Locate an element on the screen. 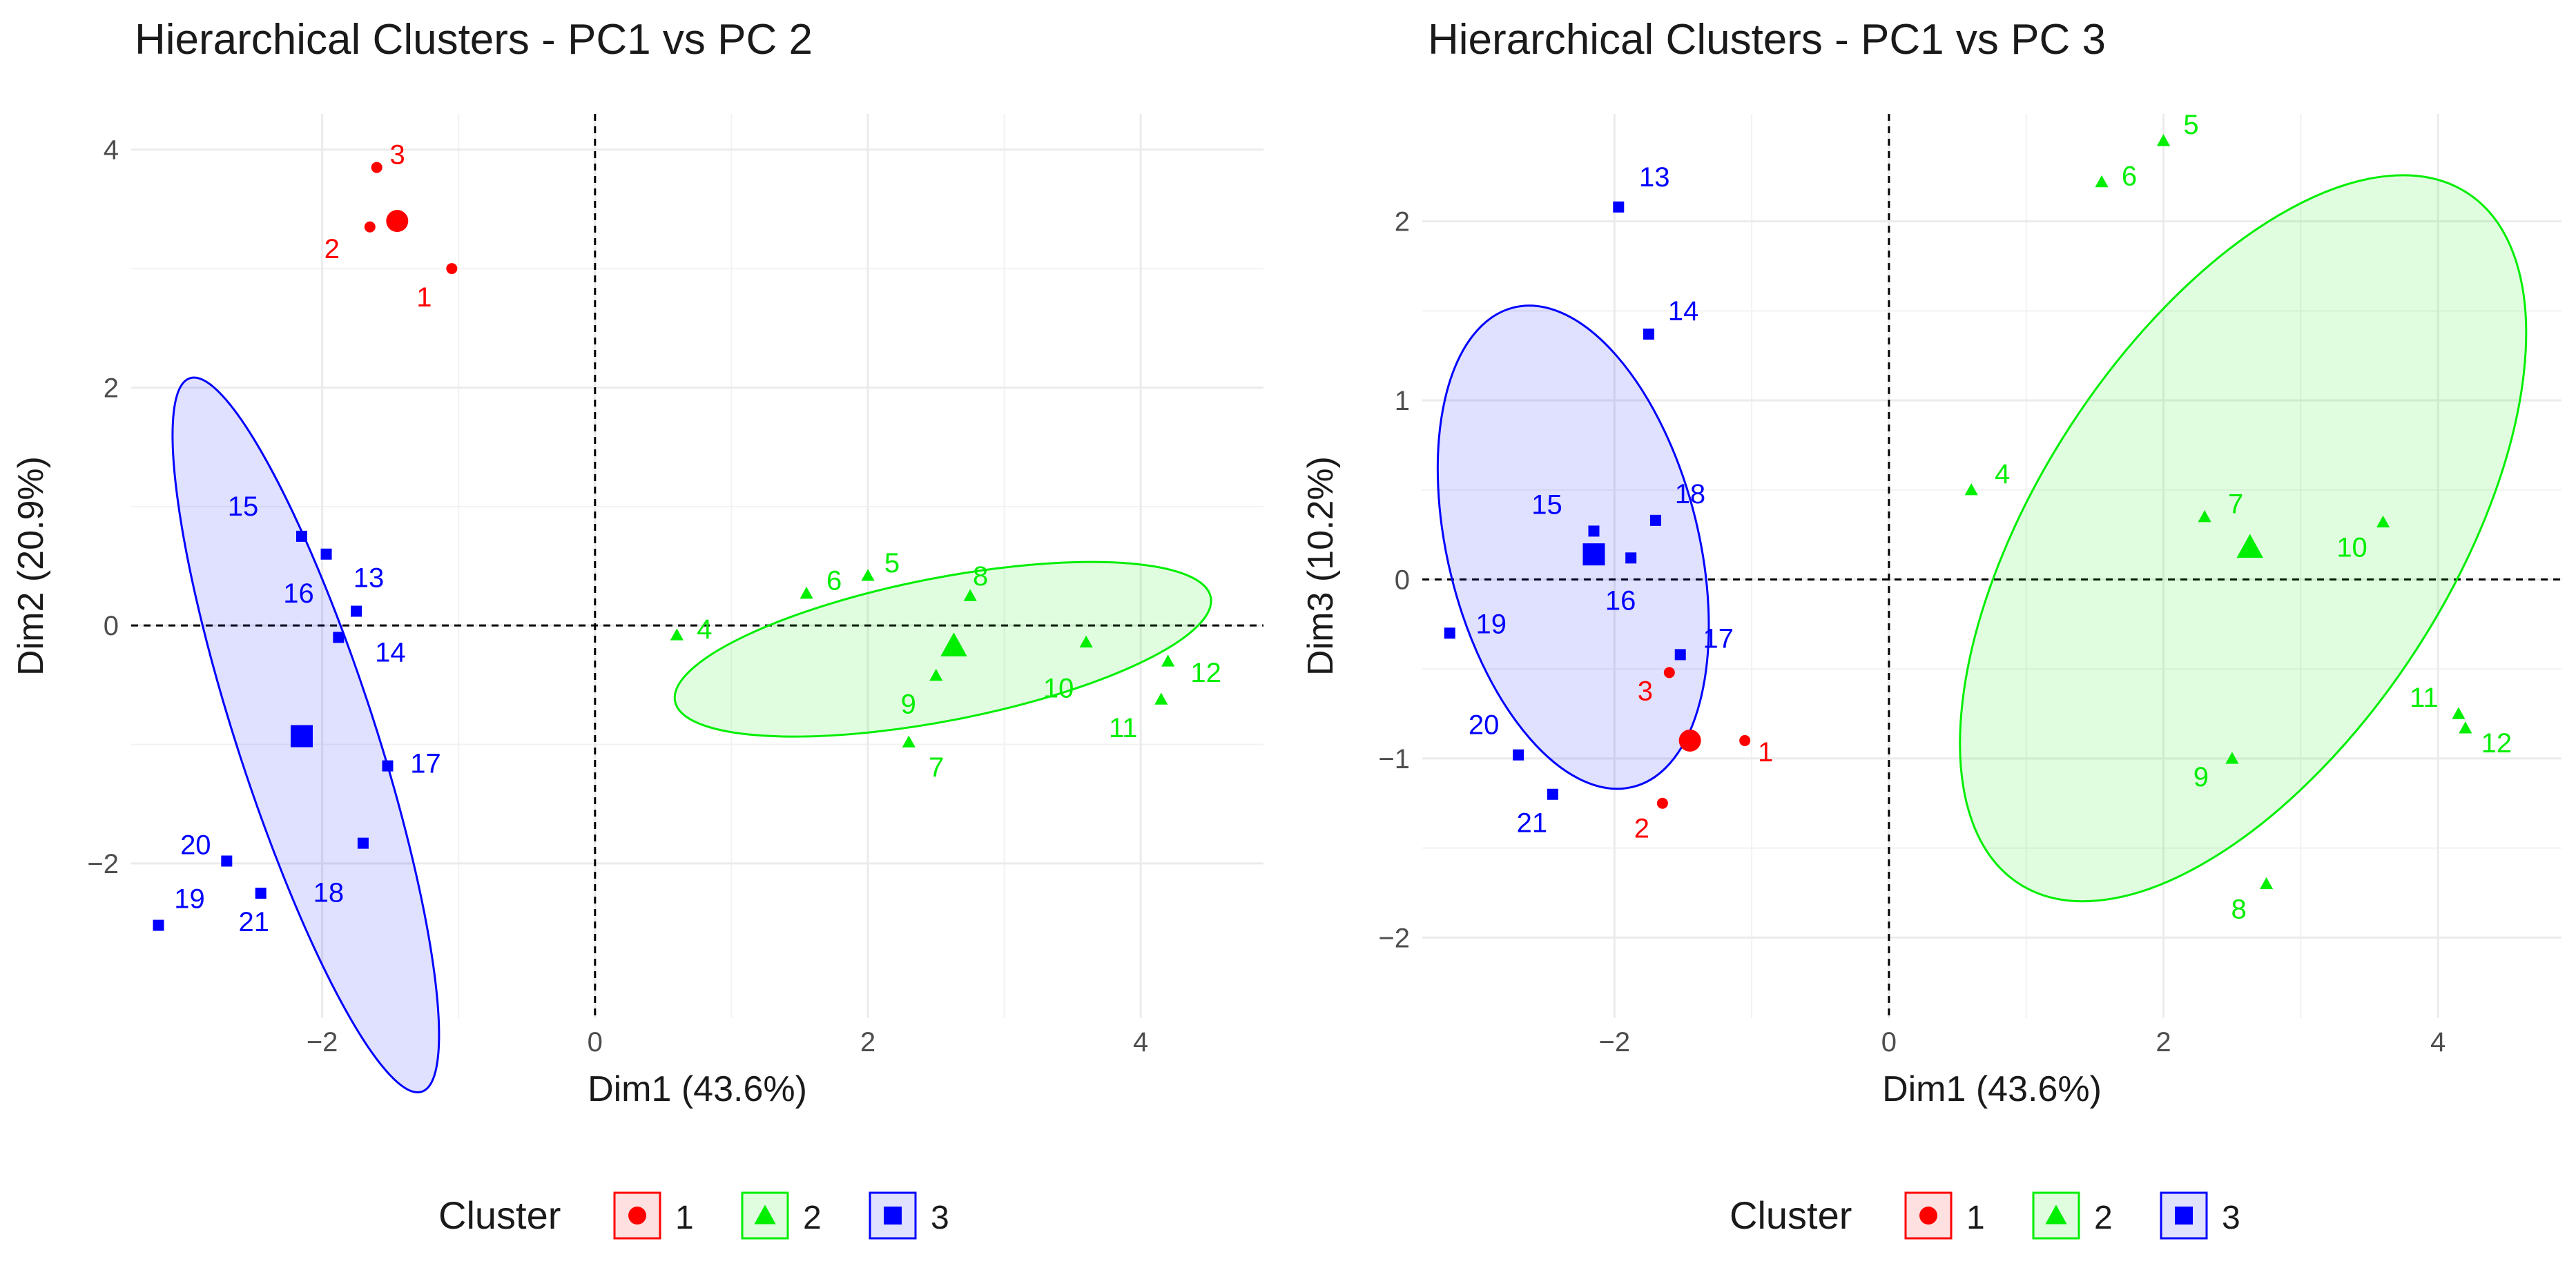 The height and width of the screenshot is (1268, 2576). point-label: 7 is located at coordinates (937, 768).